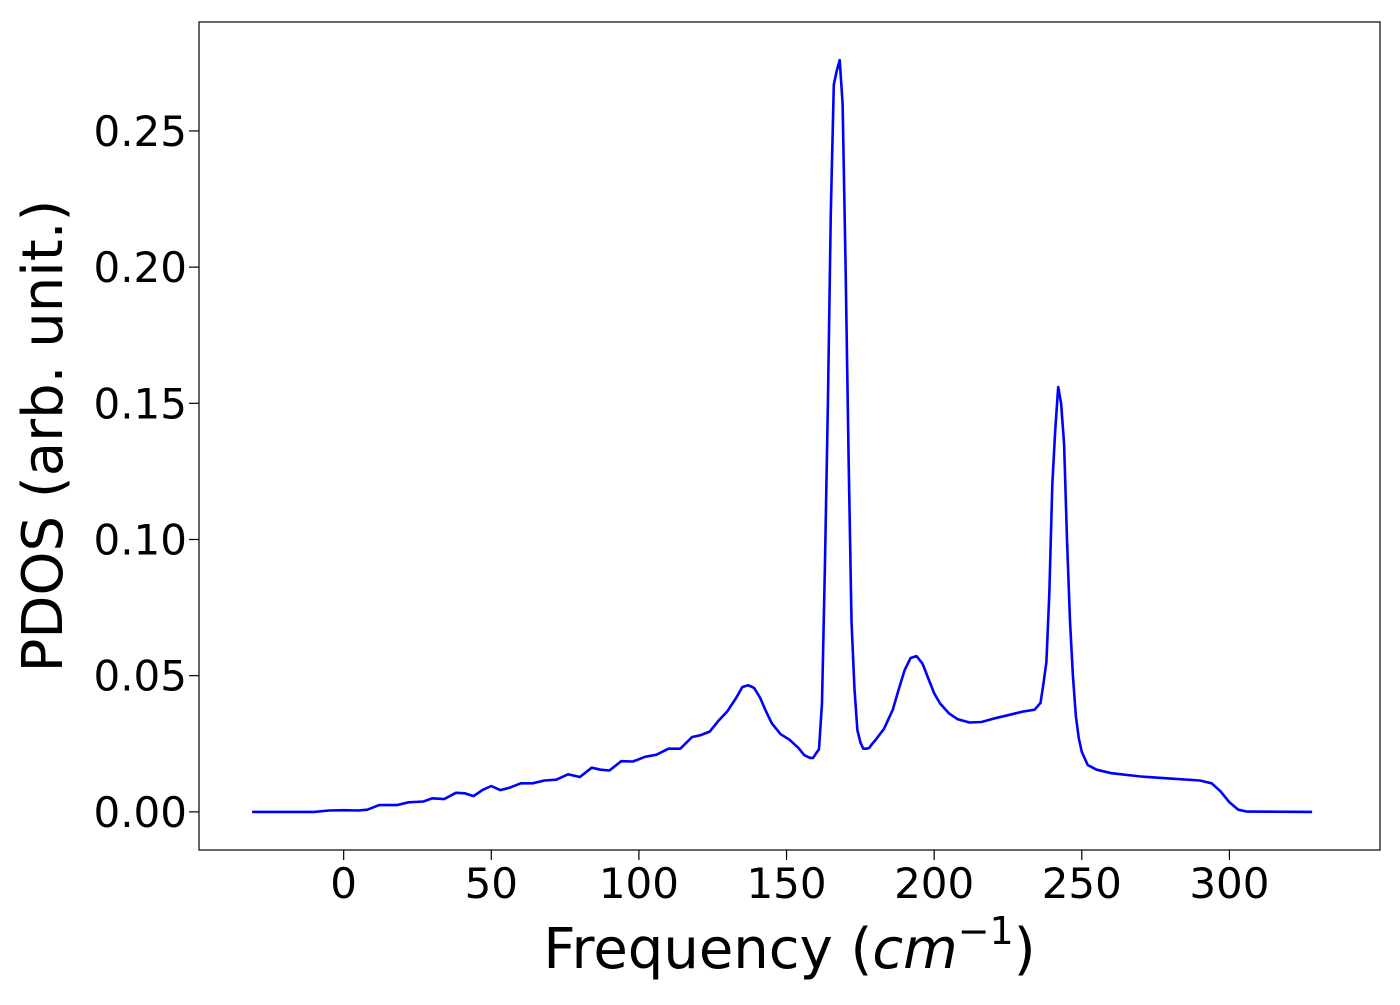 Image resolution: width=1400 pixels, height=1005 pixels. Describe the element at coordinates (491, 883) in the screenshot. I see `x-tick-label: 50` at that location.